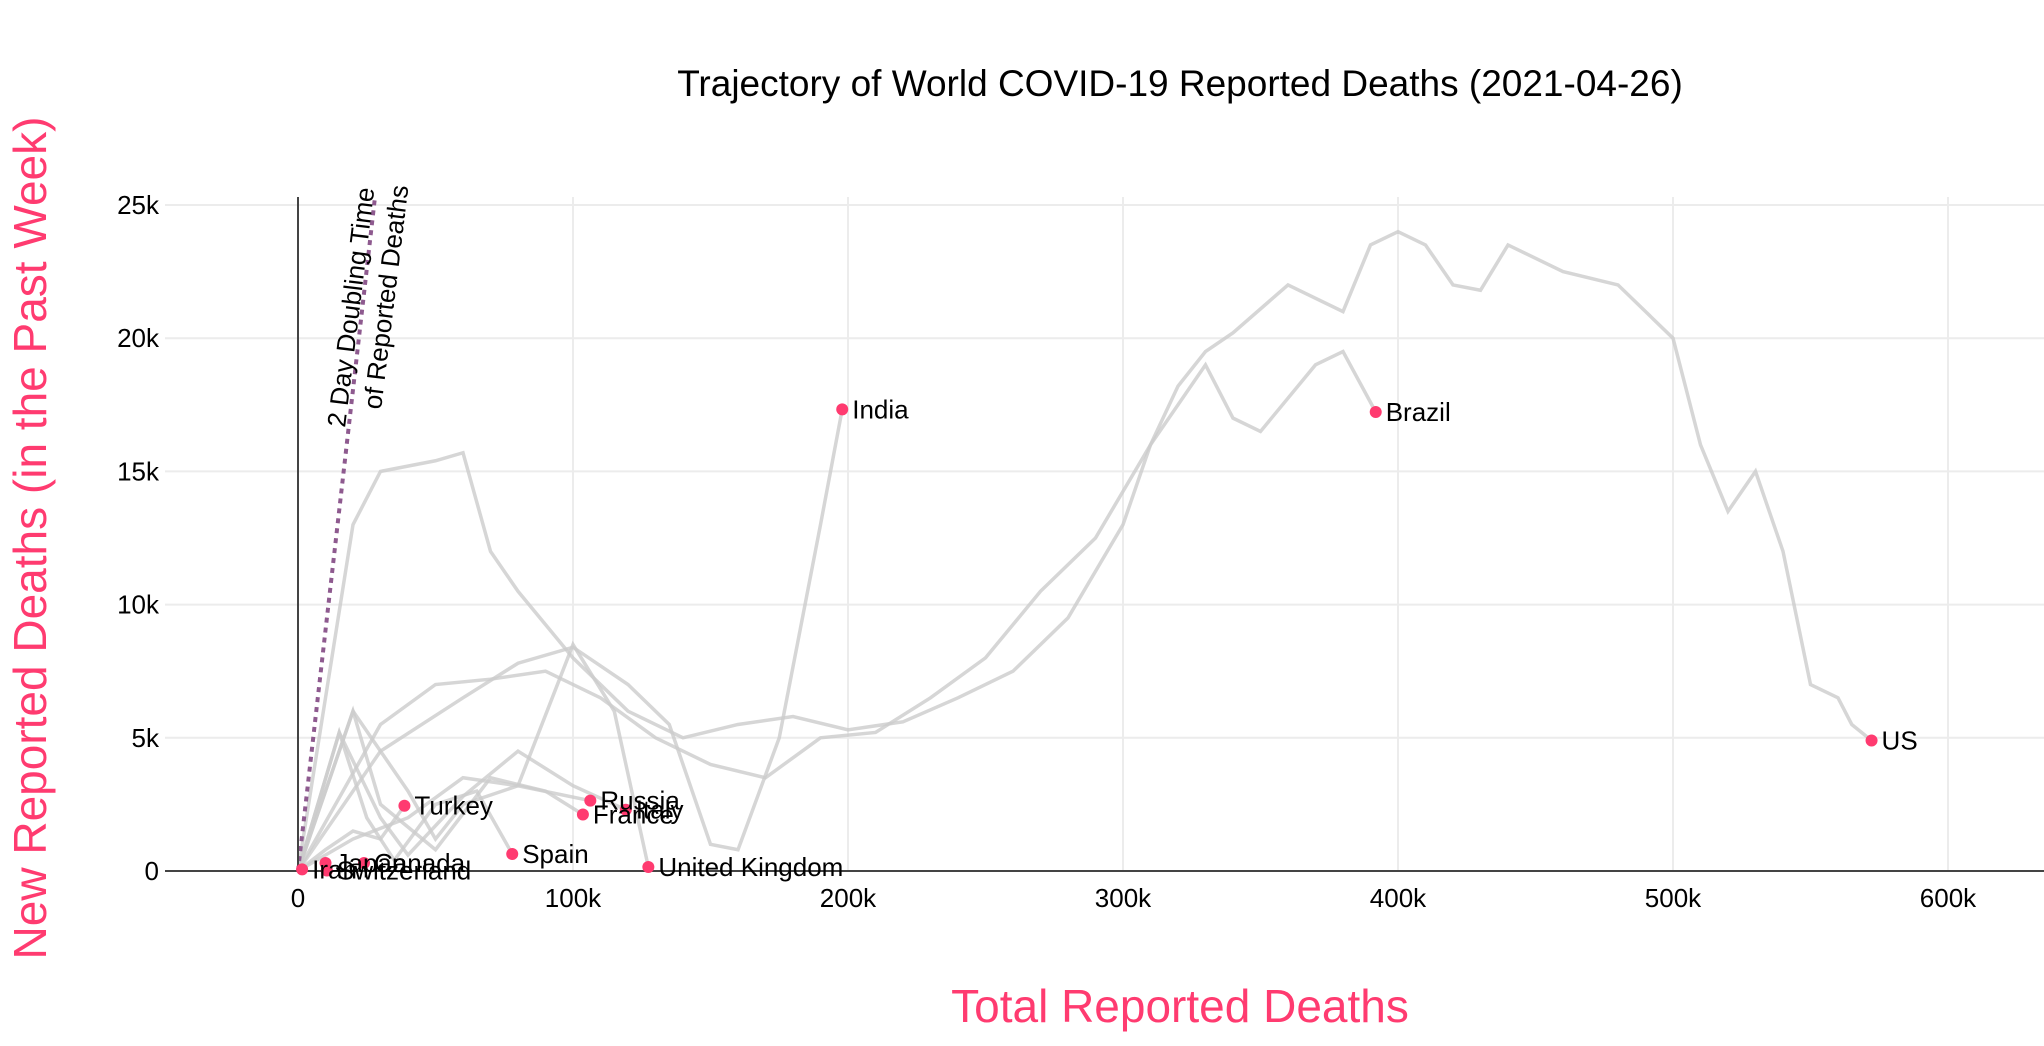 This screenshot has height=1046, width=2044. Describe the element at coordinates (1123, 898) in the screenshot. I see `x-tick-label: 300k` at that location.